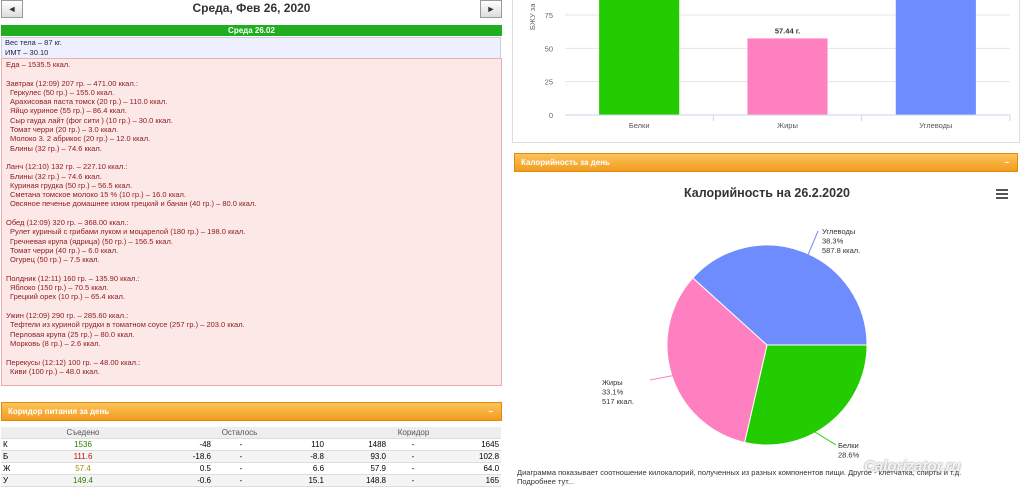 This screenshot has height=488, width=1024. What do you see at coordinates (67, 297) in the screenshot?
I see `meal-item: Грецкий орех (10 гр.) – 65.4 ккал.` at bounding box center [67, 297].